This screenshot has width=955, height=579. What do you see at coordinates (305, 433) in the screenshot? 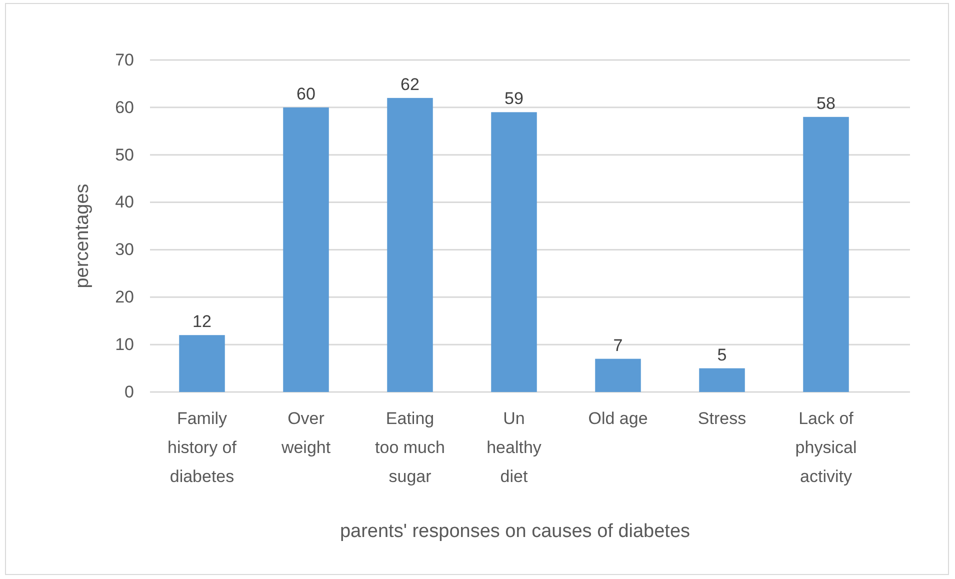
I see `x-tick-label: Over weight` at bounding box center [305, 433].